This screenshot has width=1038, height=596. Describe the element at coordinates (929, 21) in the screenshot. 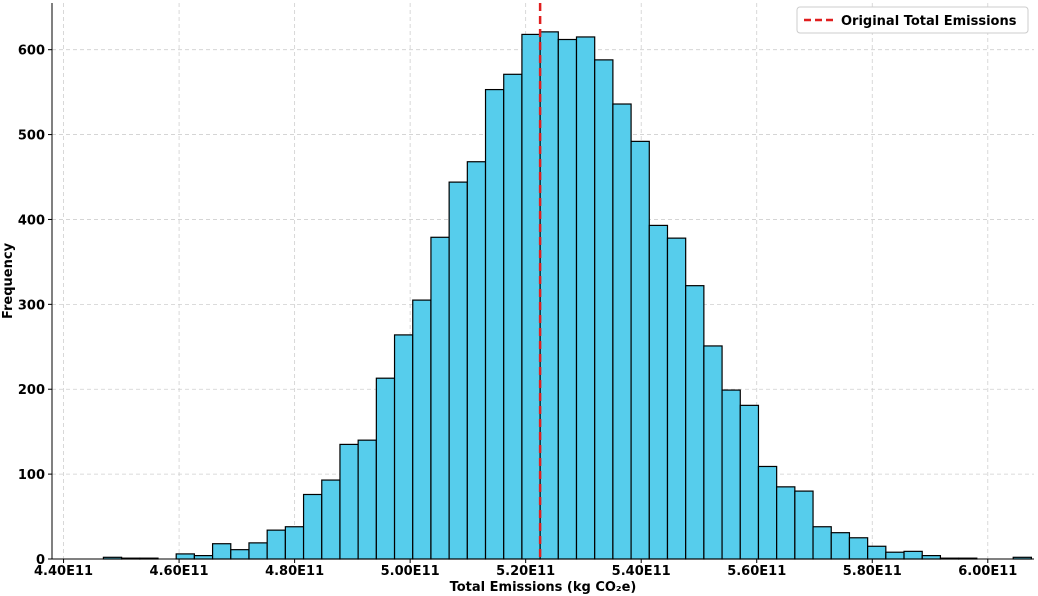

I see `legend-entry-label: Original Total Emissions` at that location.